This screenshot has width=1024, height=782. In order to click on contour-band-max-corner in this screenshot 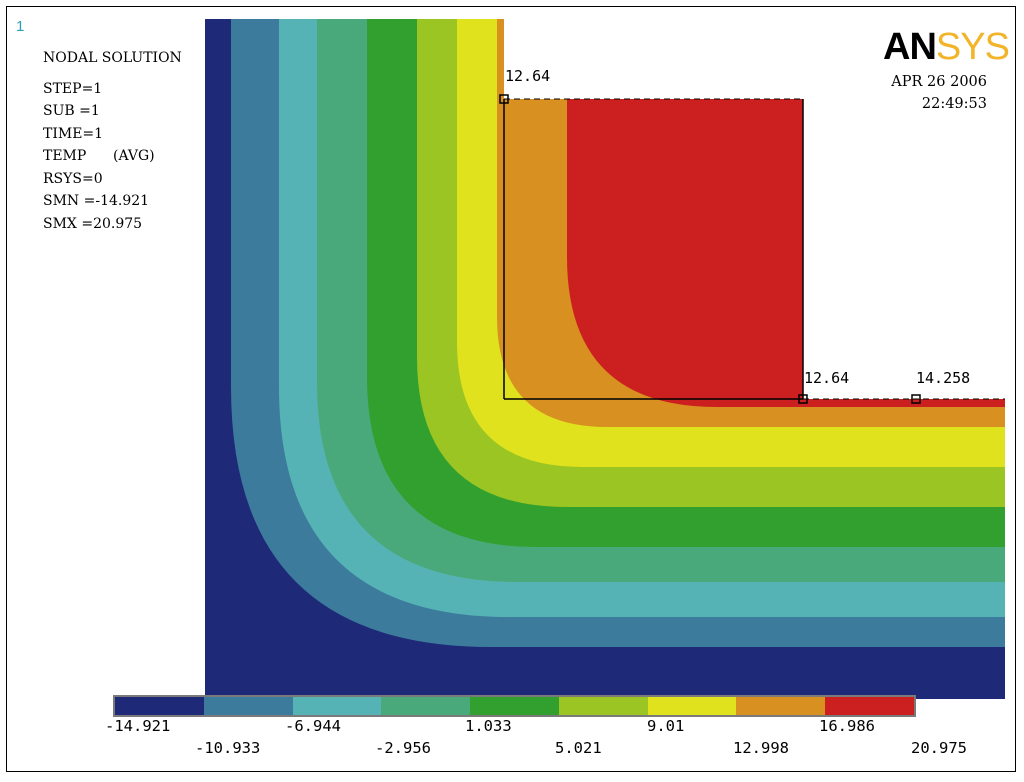, I will do `click(764, 138)`.